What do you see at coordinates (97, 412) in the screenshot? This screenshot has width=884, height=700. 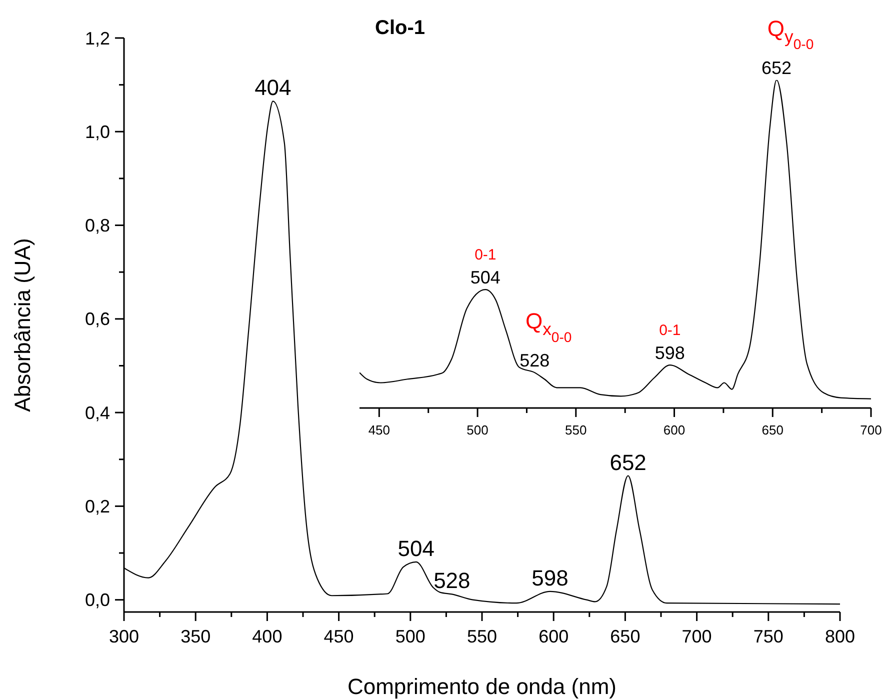 I see `y-tick-label: 0,4` at bounding box center [97, 412].